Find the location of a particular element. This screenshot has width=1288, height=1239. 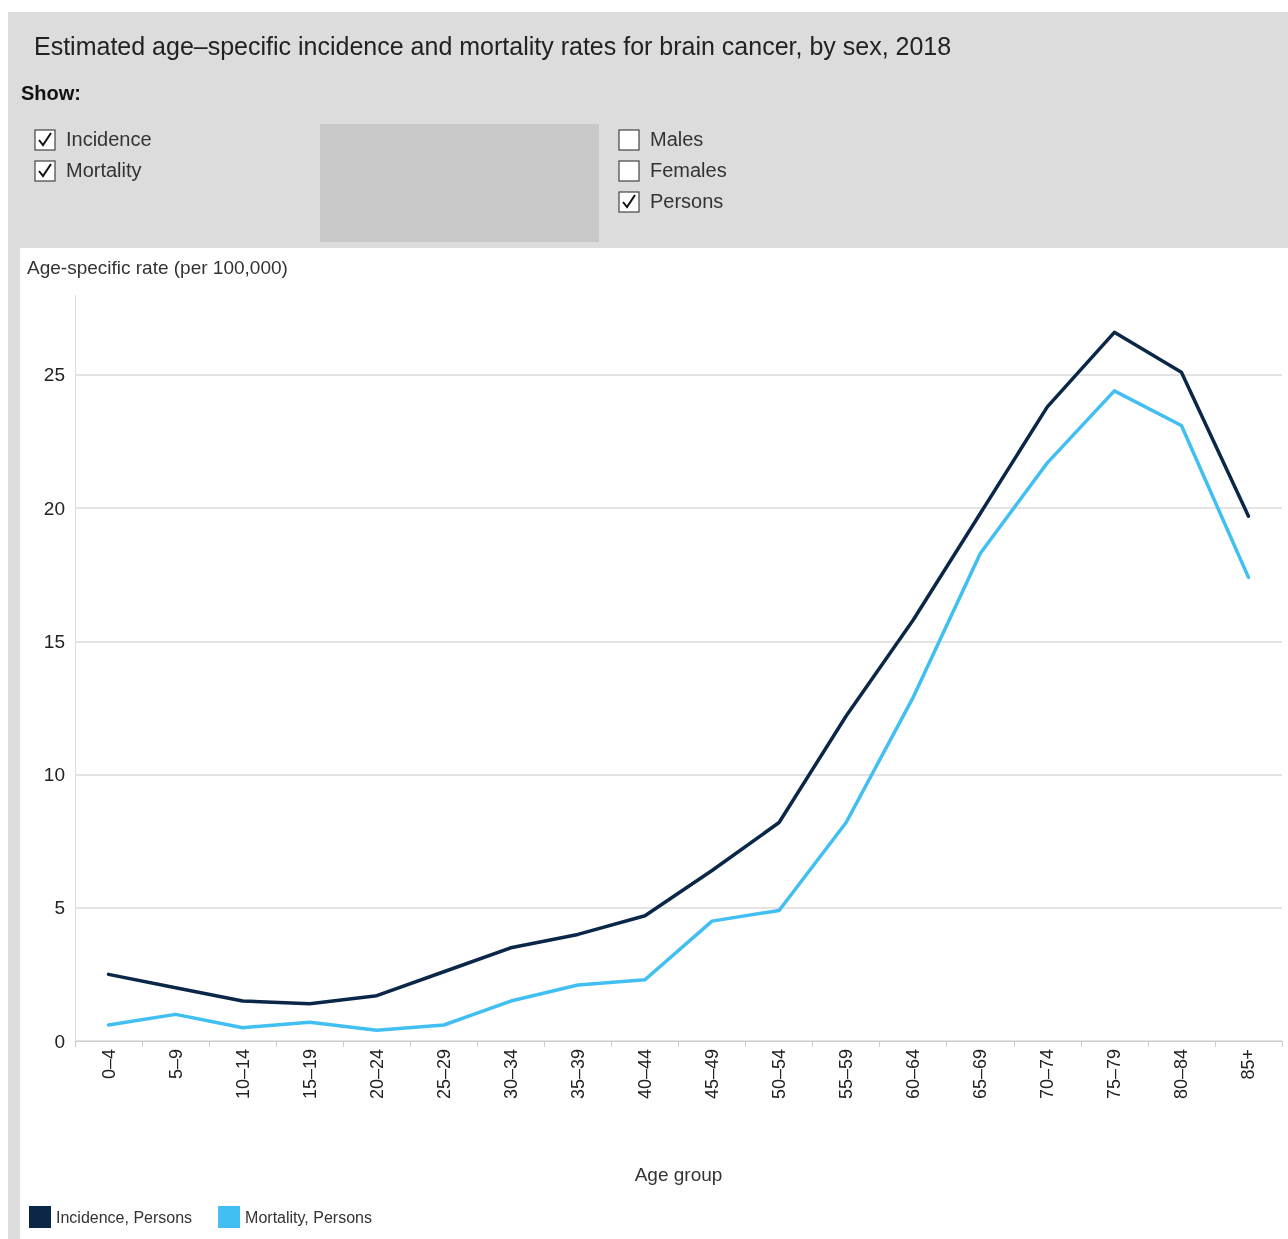

y-tick-label: 5 is located at coordinates (59, 908).